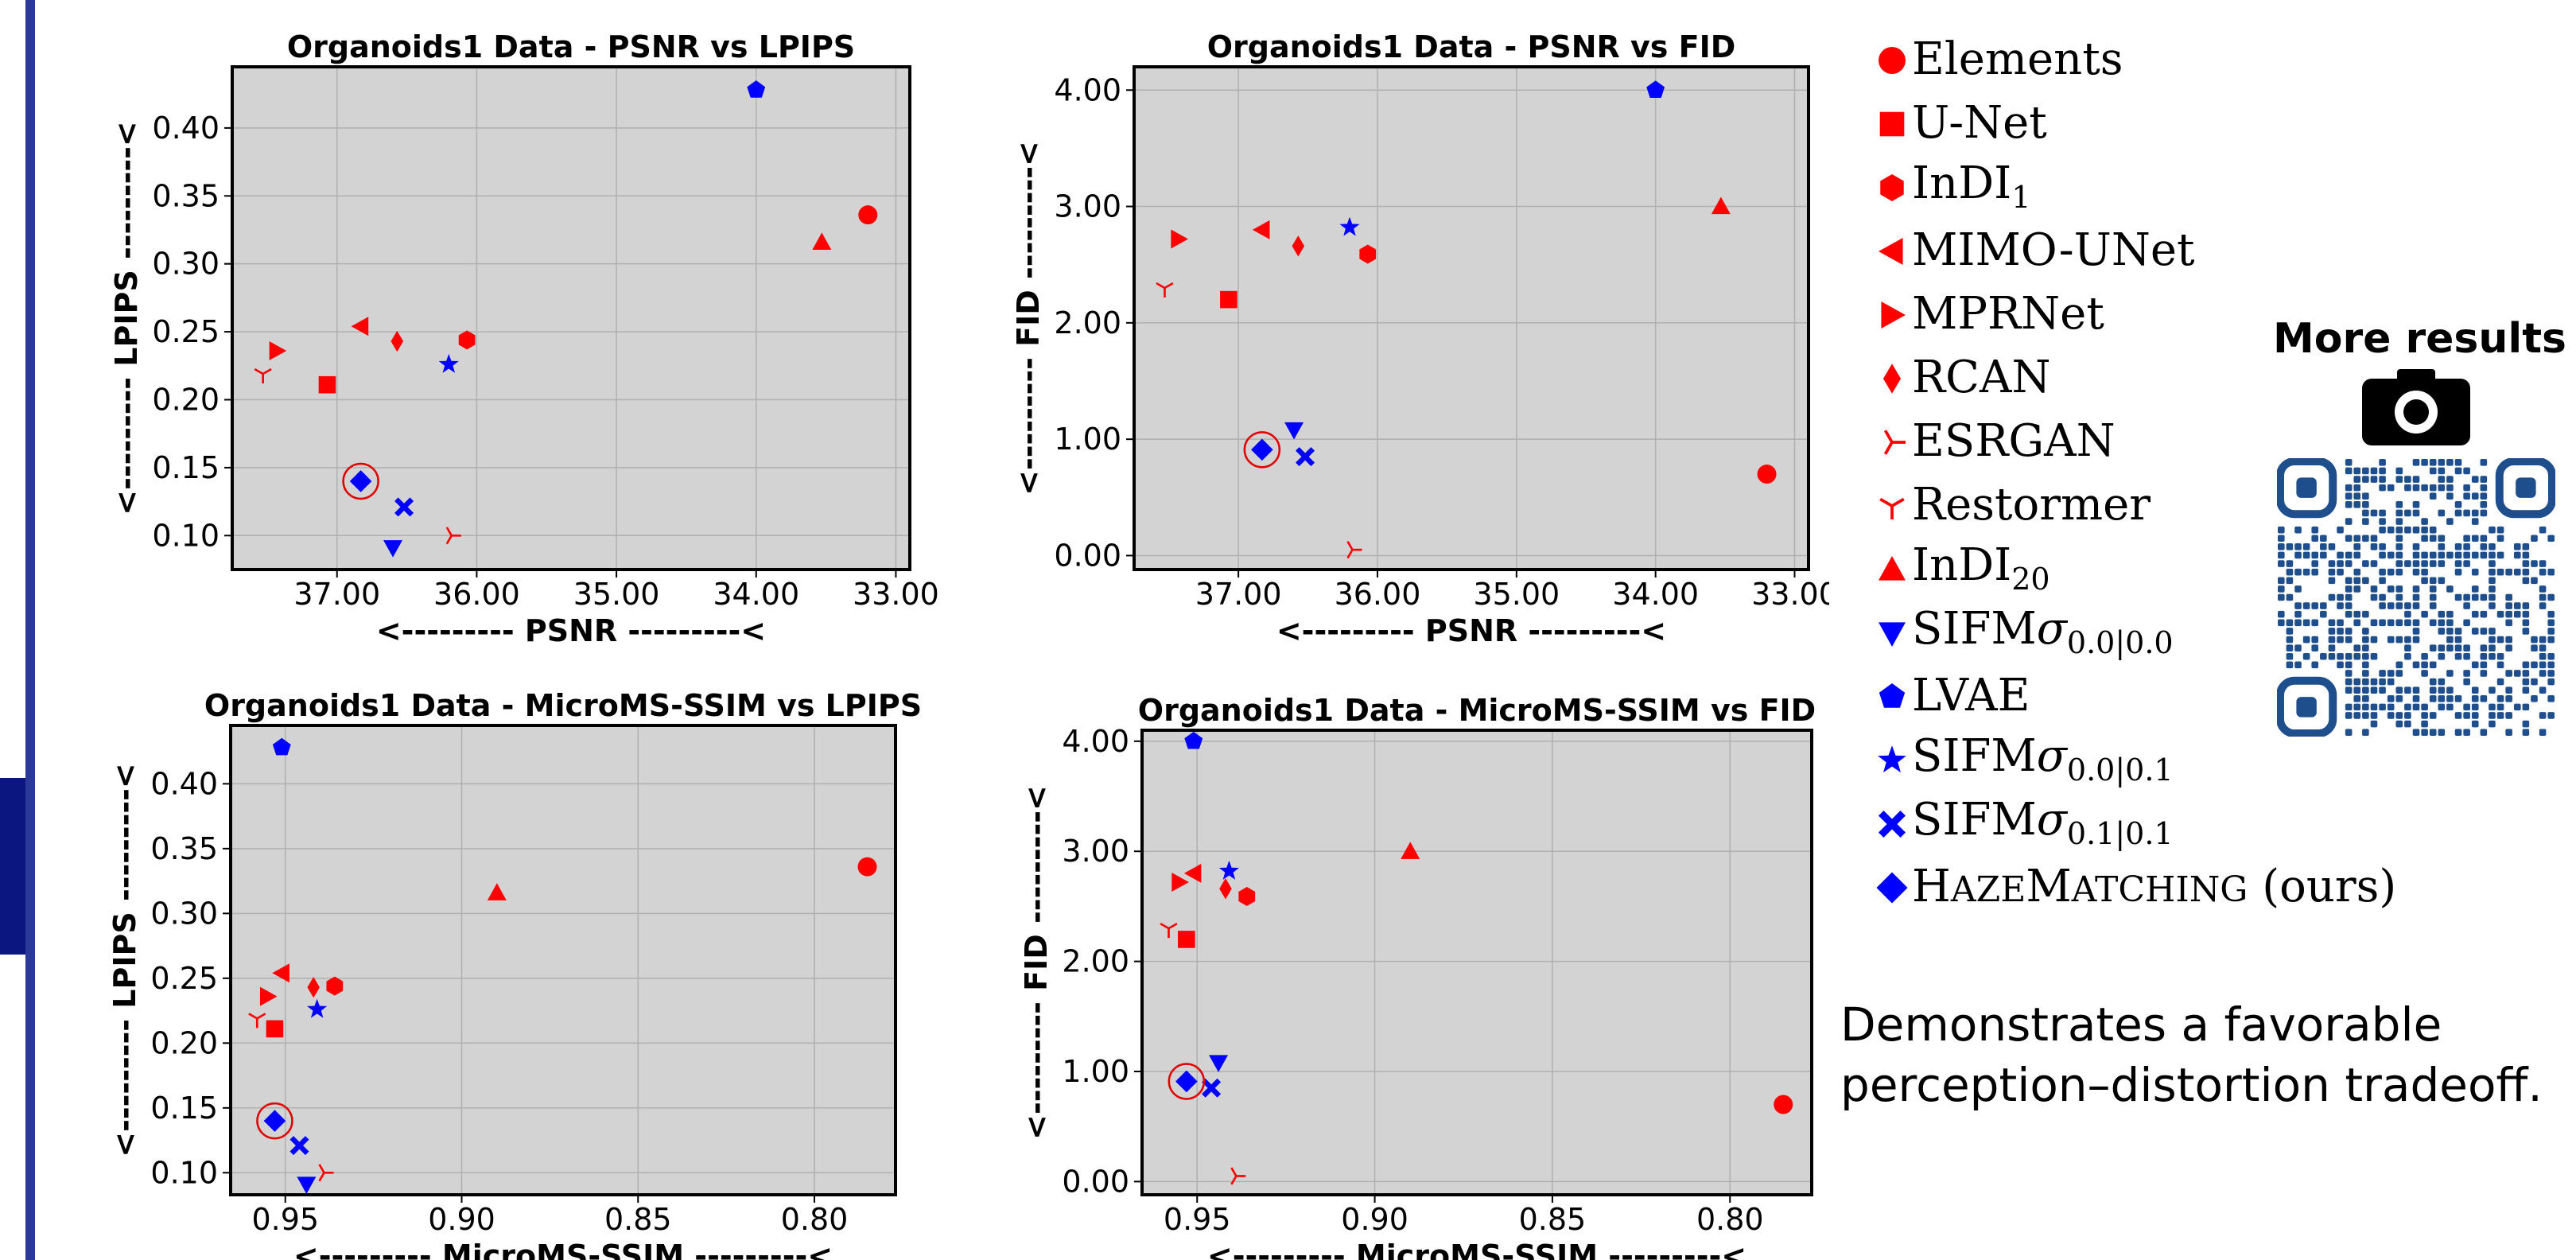 The width and height of the screenshot is (2576, 1260). Describe the element at coordinates (2177, 440) in the screenshot. I see `legend-item: ESRGAN` at that location.